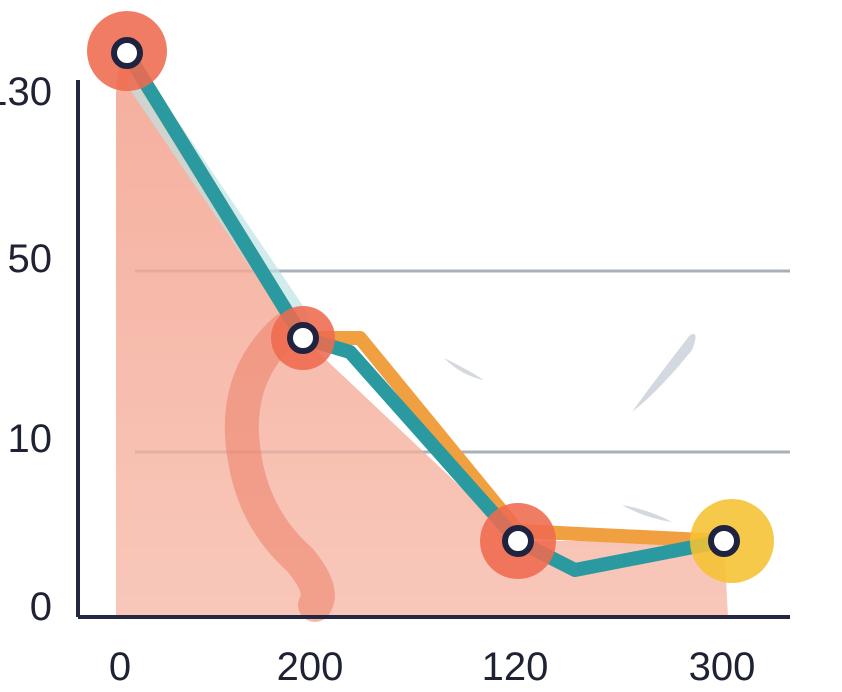 Image resolution: width=842 pixels, height=692 pixels. Describe the element at coordinates (310, 667) in the screenshot. I see `x-tick-label-200: 200` at that location.